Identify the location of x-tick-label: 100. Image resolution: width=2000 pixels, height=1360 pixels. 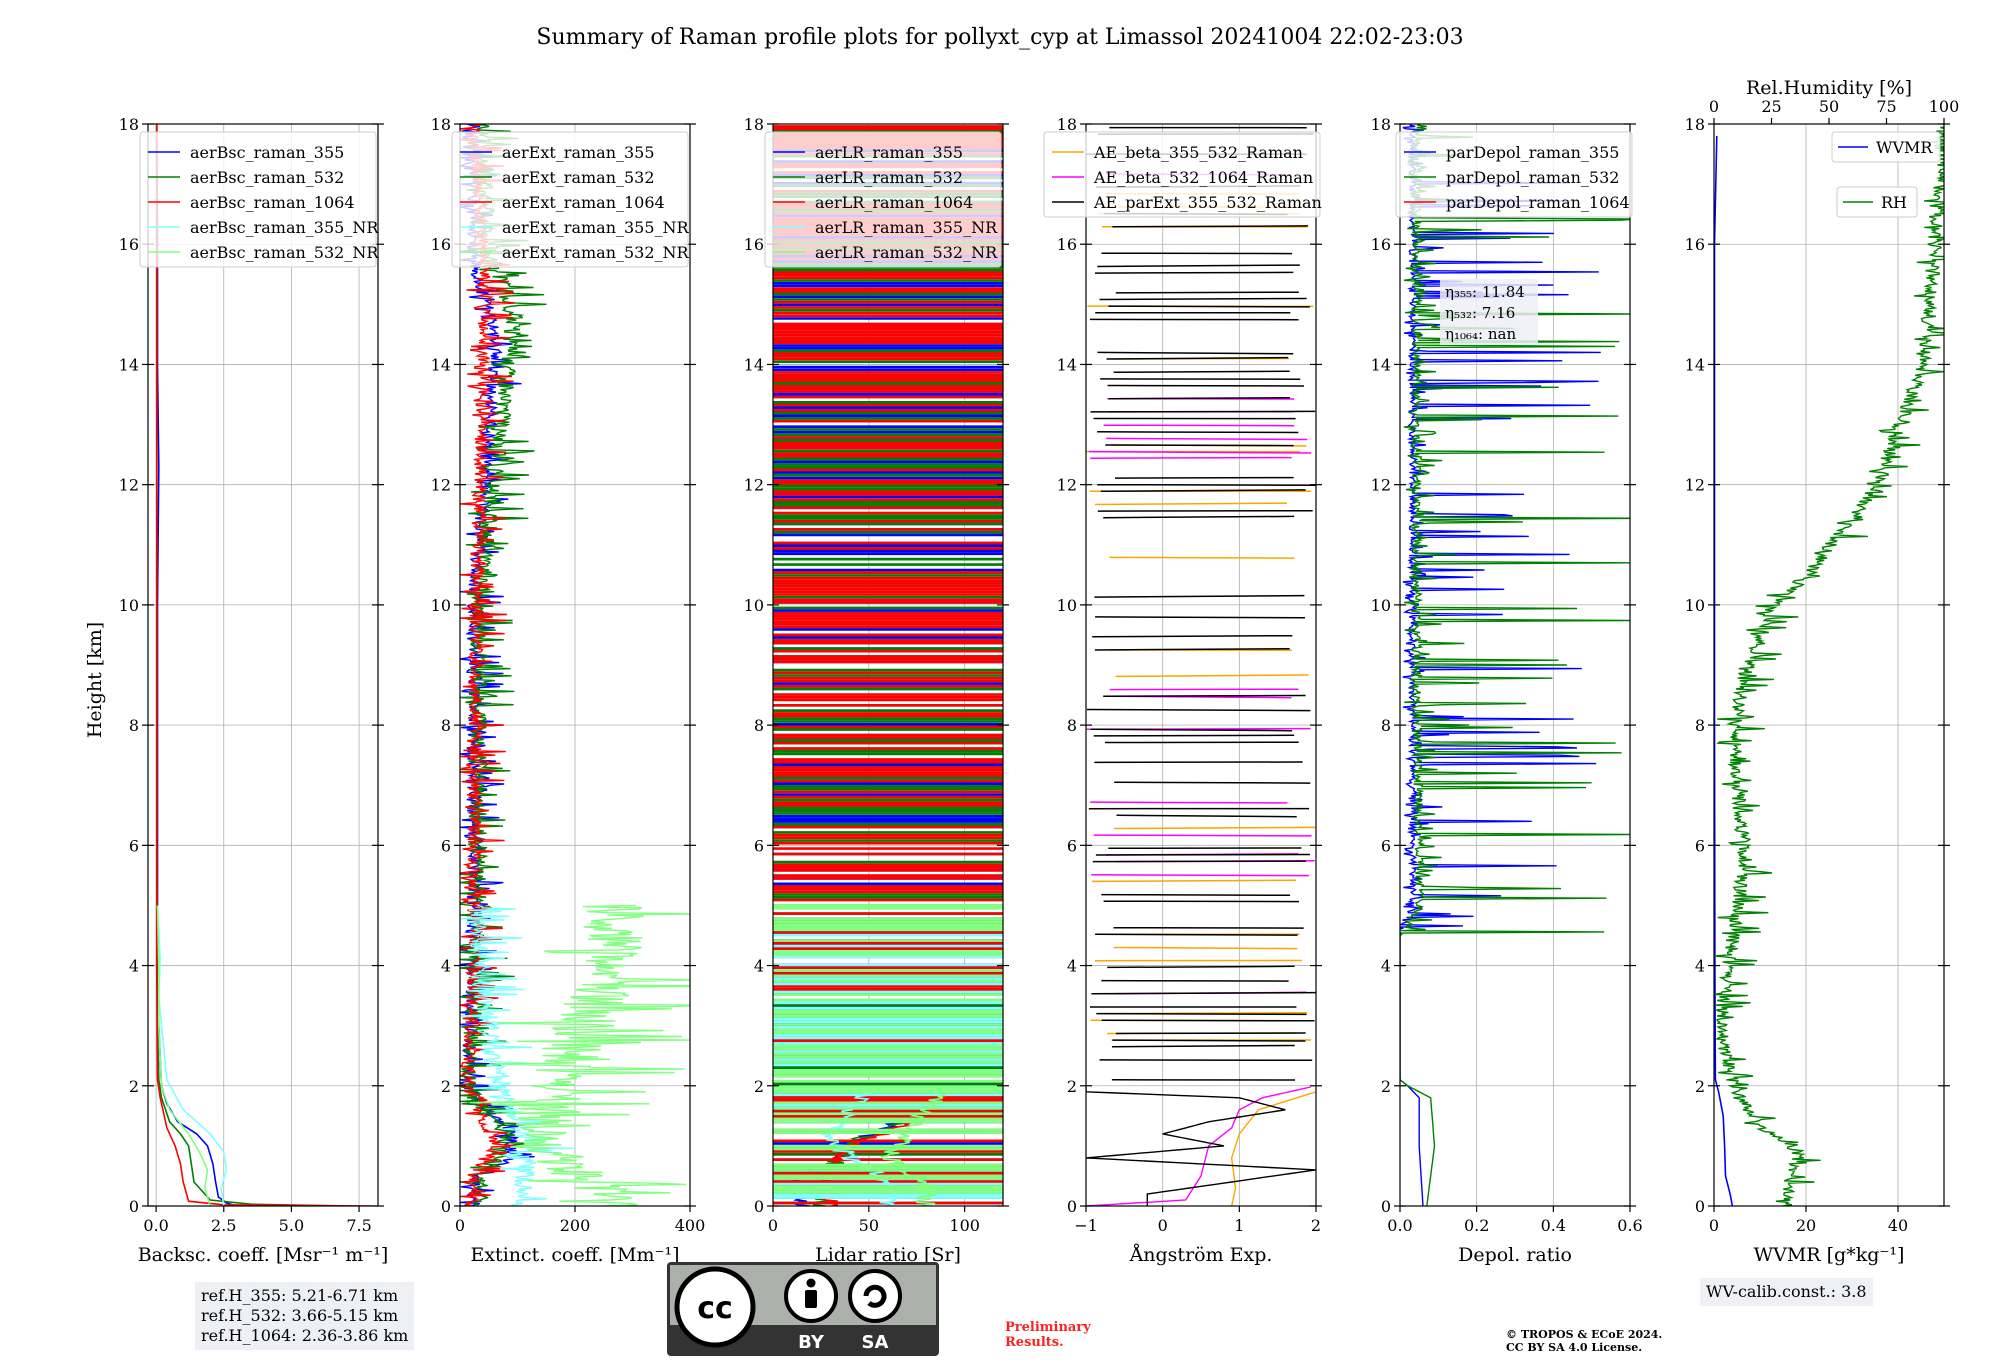
(964, 1225).